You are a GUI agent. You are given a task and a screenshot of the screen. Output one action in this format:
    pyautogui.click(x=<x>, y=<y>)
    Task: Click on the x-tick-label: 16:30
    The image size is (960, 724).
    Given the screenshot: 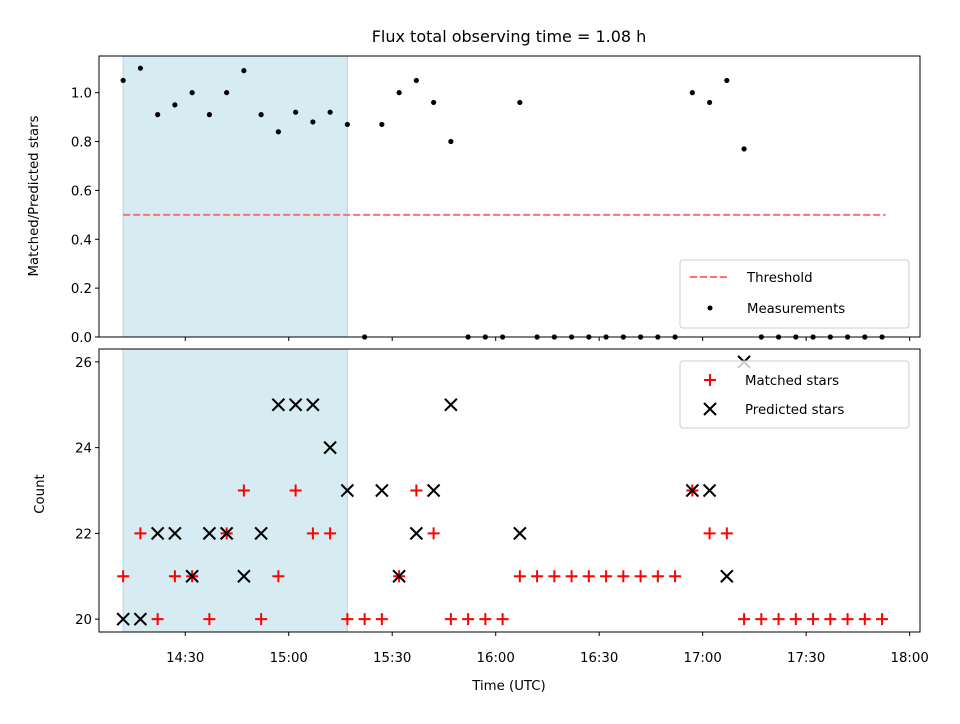 What is the action you would take?
    pyautogui.click(x=599, y=658)
    